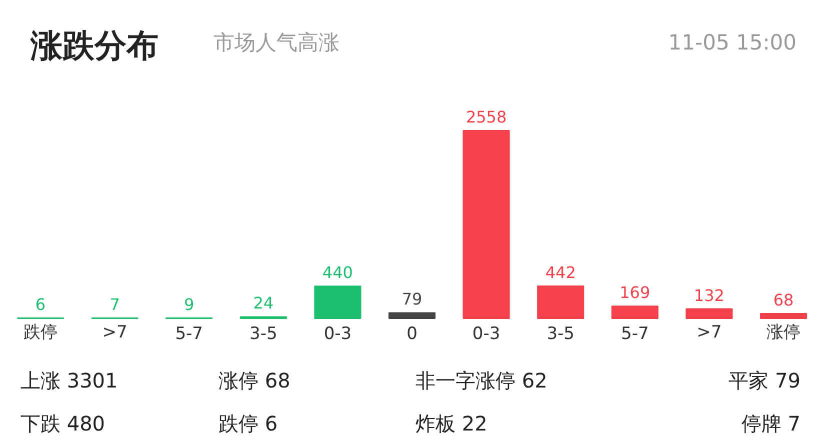  Describe the element at coordinates (635, 292) in the screenshot. I see `data-label: 169` at that location.